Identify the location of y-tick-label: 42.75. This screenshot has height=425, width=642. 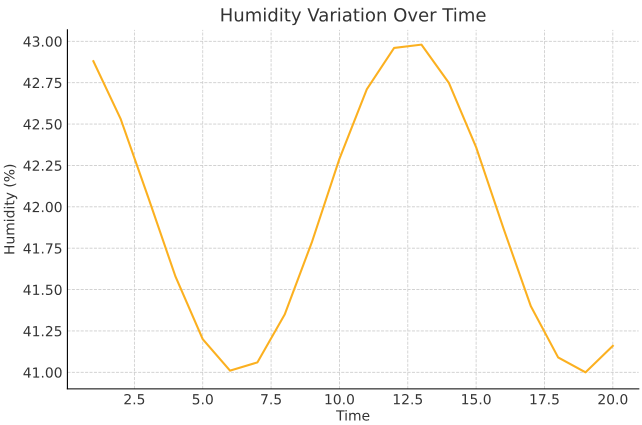
(42, 83).